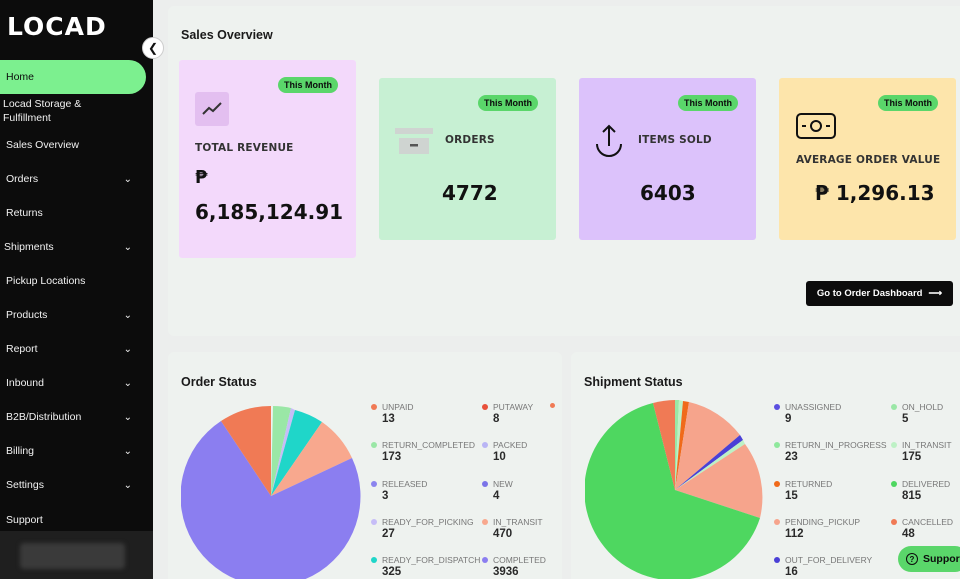  Describe the element at coordinates (791, 457) in the screenshot. I see `legend-return-in-progress-value: 23` at that location.